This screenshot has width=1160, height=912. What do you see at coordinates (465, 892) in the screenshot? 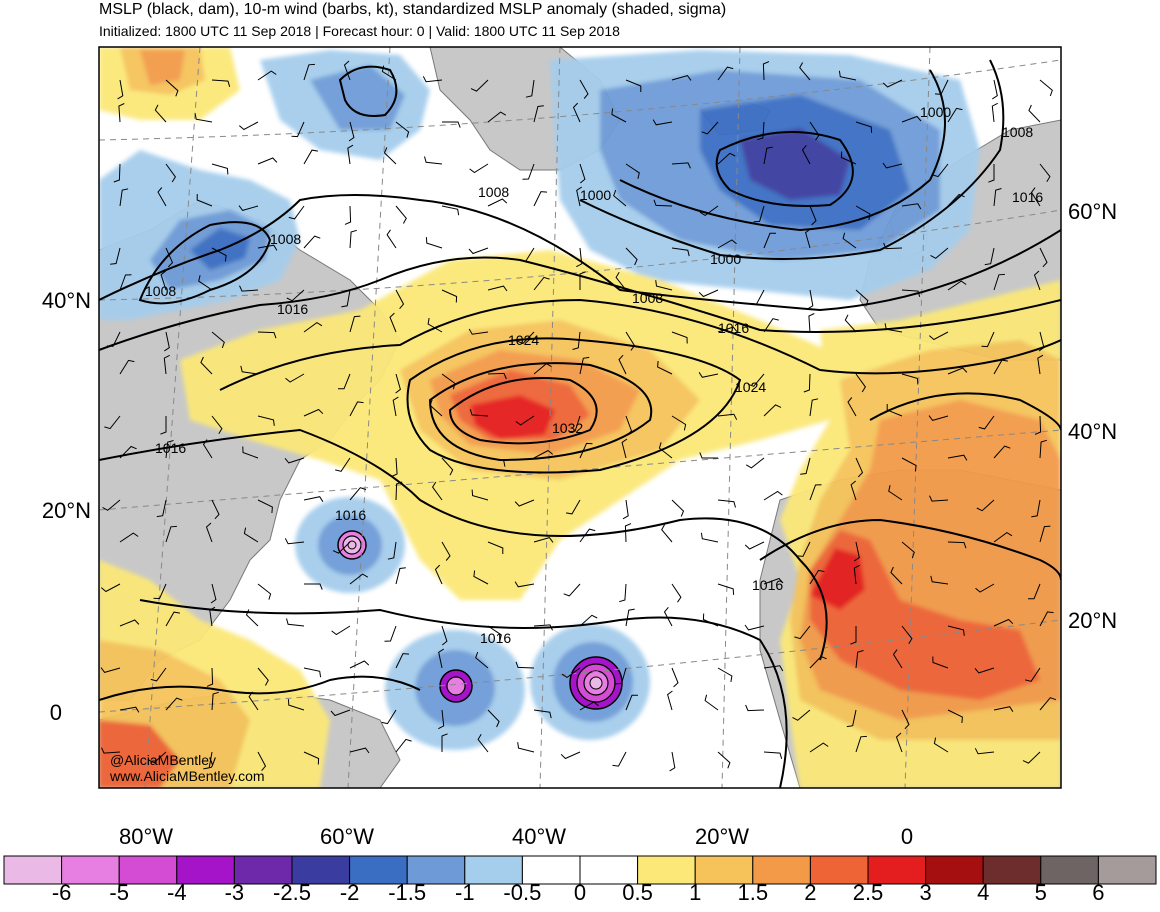
I see `colorbar-tick-label: -1` at bounding box center [465, 892].